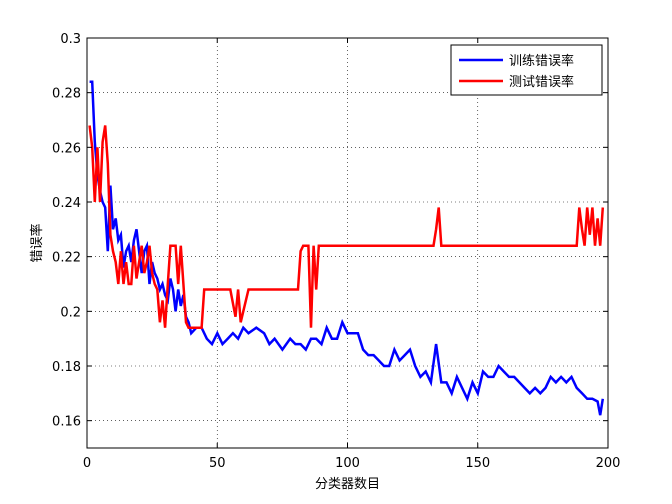  Describe the element at coordinates (37, 242) in the screenshot. I see `y-axis-label: 错误率` at that location.